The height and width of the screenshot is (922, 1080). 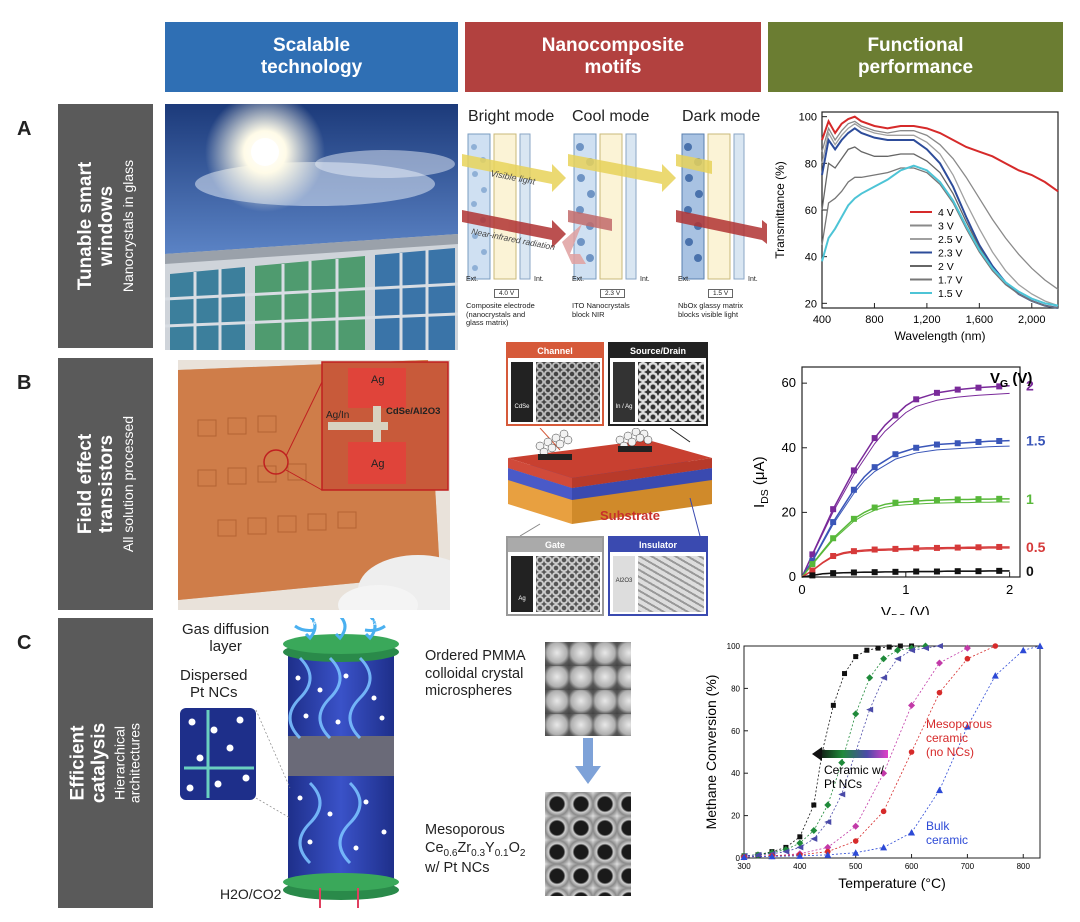 What do you see at coordinates (127, 226) in the screenshot?
I see `row-subtitle-smart-windows: Nanocrystals in glass` at bounding box center [127, 226].